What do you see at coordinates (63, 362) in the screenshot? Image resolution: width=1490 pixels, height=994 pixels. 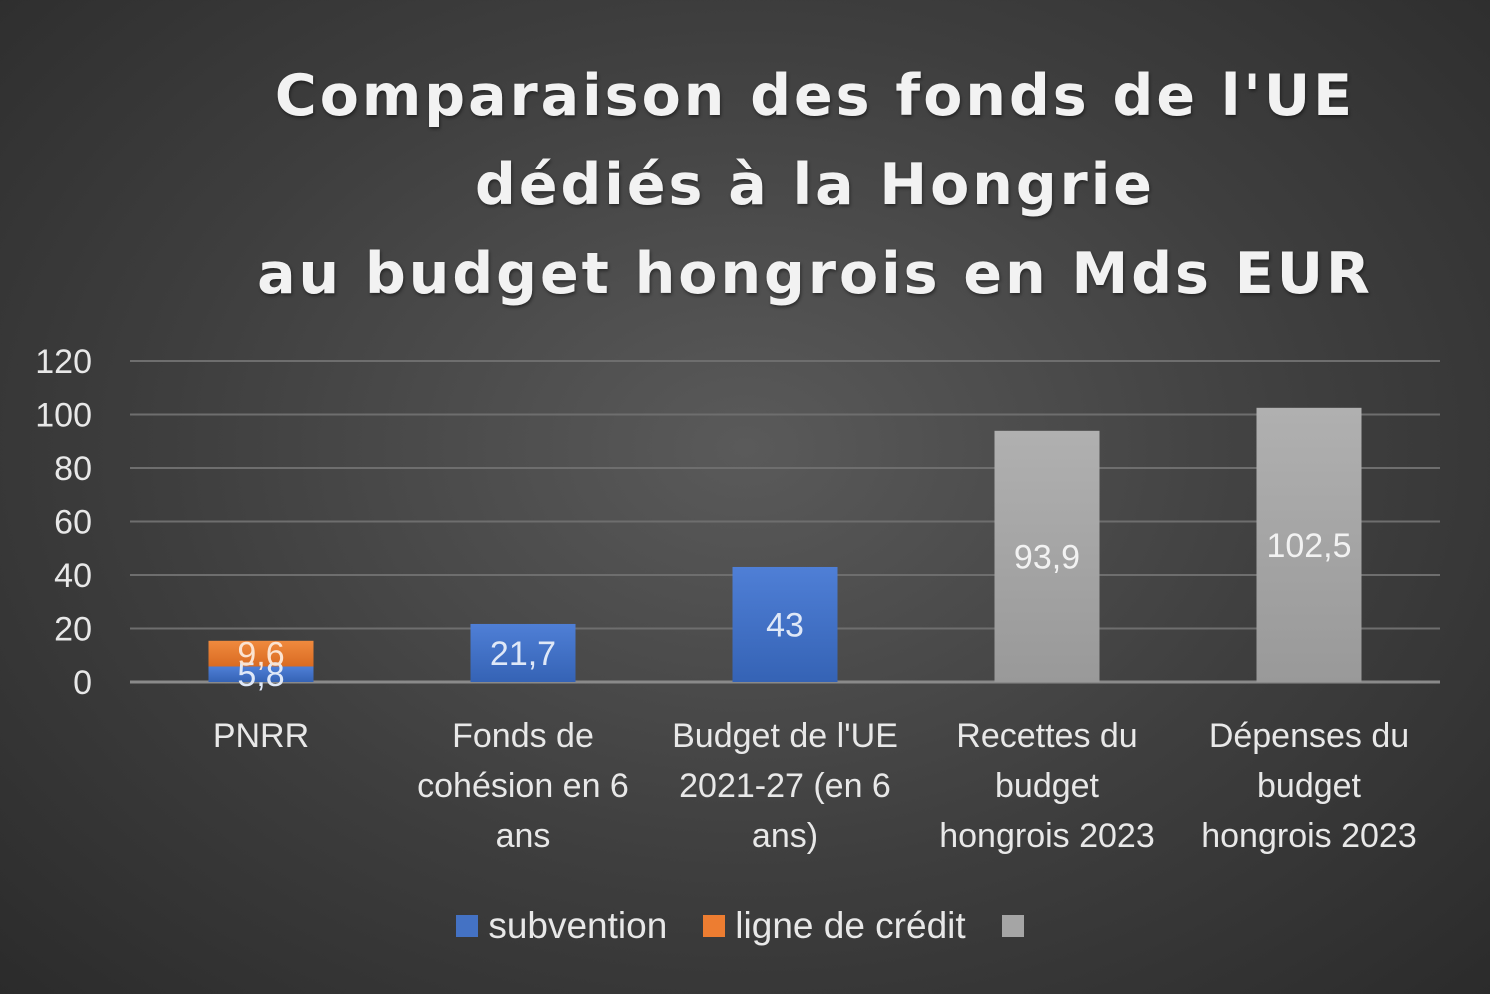 I see `y-tick-label: 120` at bounding box center [63, 362].